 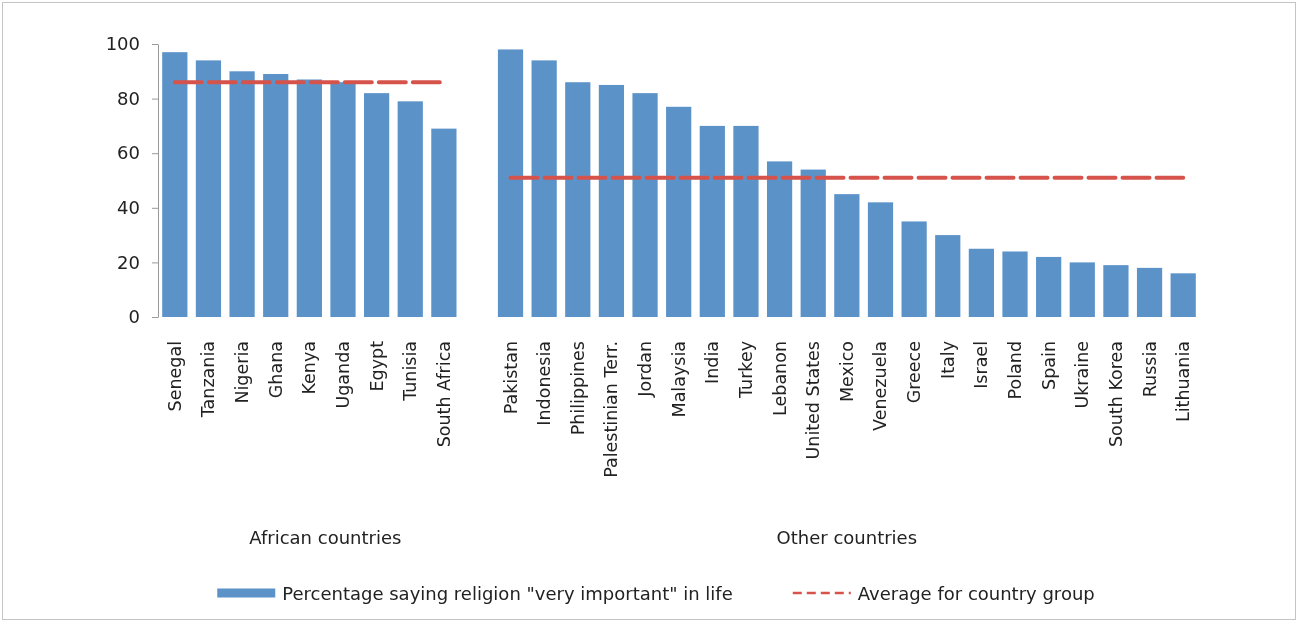 I want to click on x-tick-label: Israel, so click(x=981, y=365).